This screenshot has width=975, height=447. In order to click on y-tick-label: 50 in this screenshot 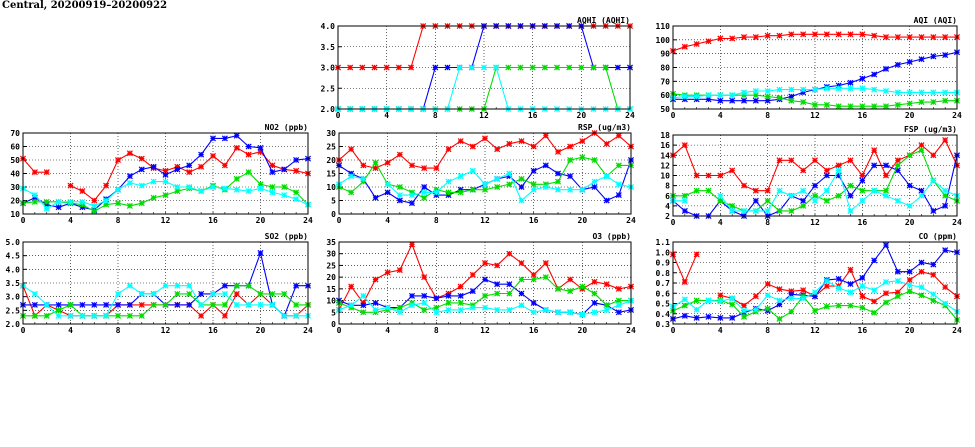, I will do `click(665, 109)`.